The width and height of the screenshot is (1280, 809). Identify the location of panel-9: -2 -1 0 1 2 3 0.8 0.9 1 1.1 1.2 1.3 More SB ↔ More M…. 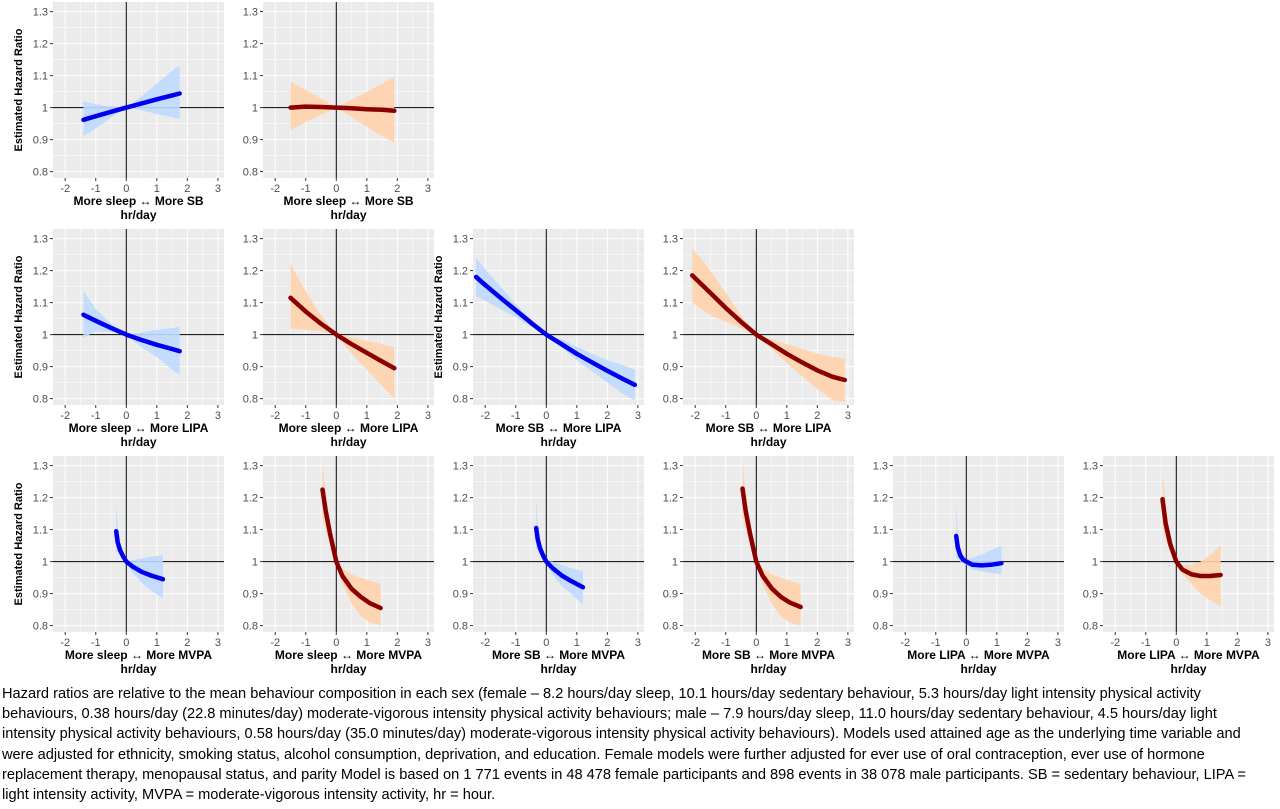
(548, 566).